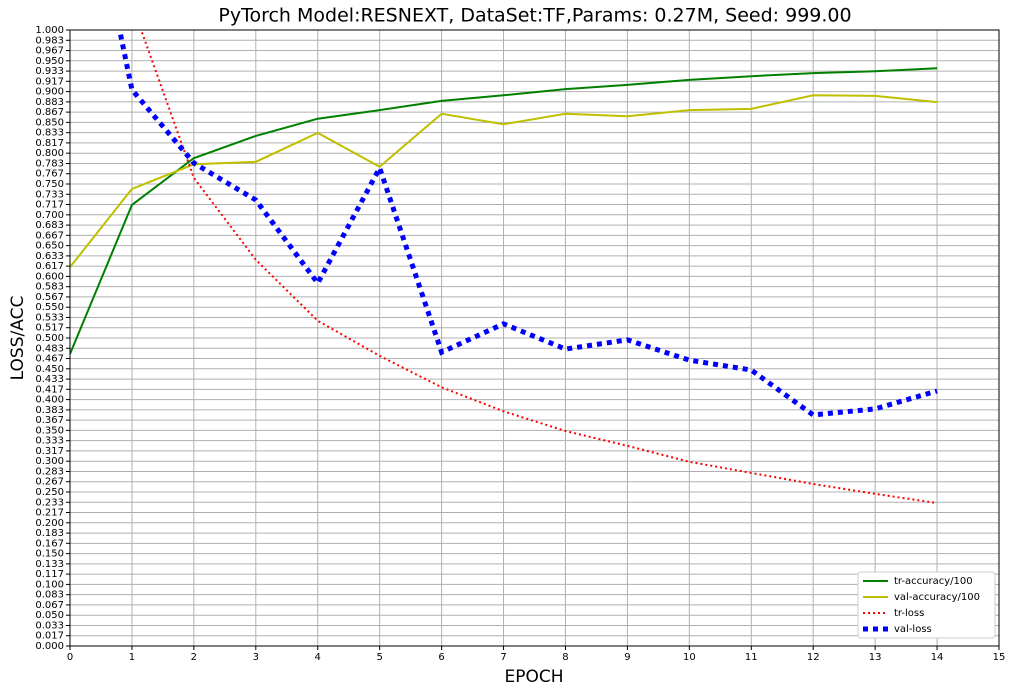 This screenshot has height=693, width=1015. Describe the element at coordinates (49, 584) in the screenshot. I see `y-tick-label: 0.100` at that location.